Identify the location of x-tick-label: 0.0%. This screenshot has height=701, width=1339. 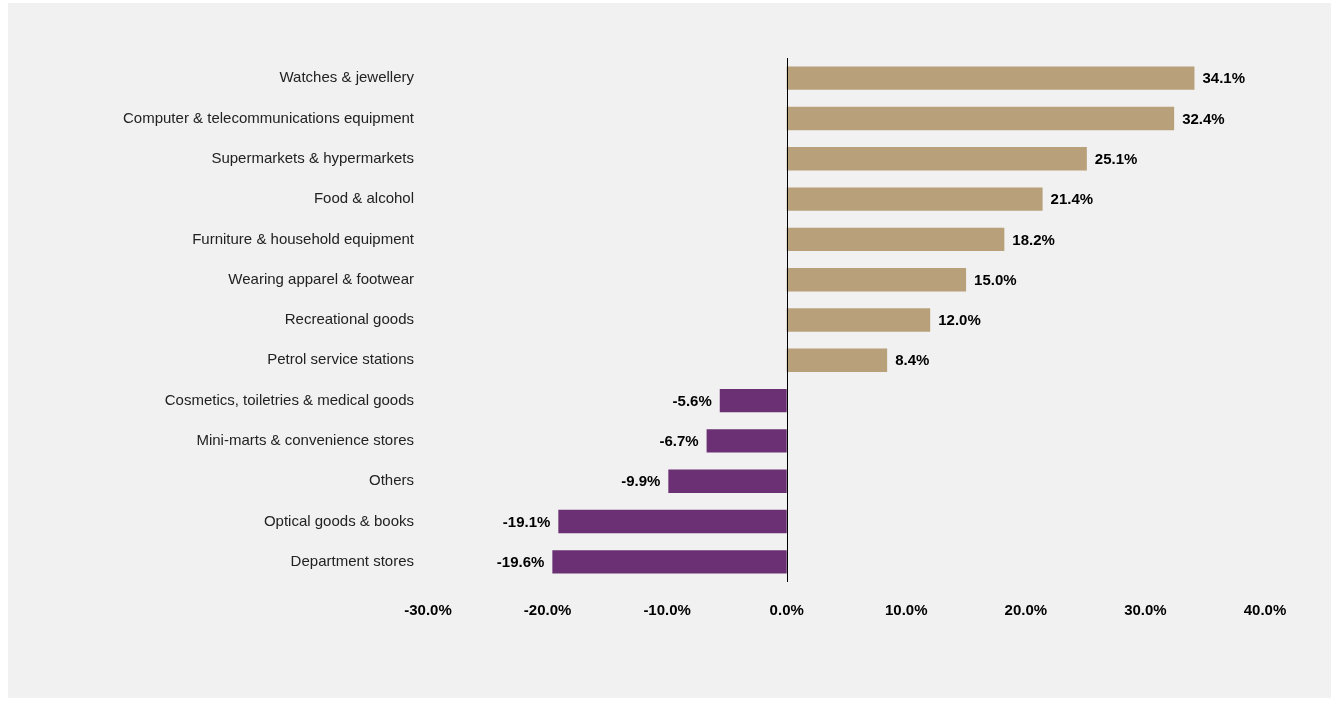
(786, 610).